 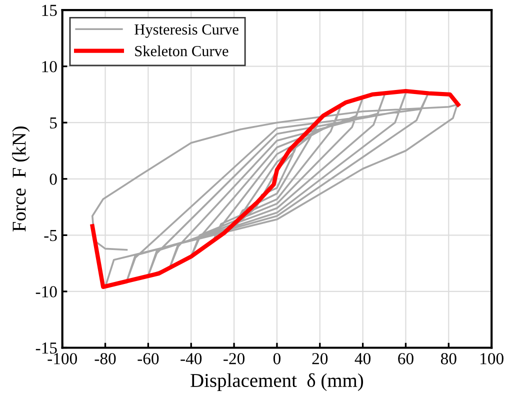 I want to click on y-tick-label: 0, so click(x=53, y=179).